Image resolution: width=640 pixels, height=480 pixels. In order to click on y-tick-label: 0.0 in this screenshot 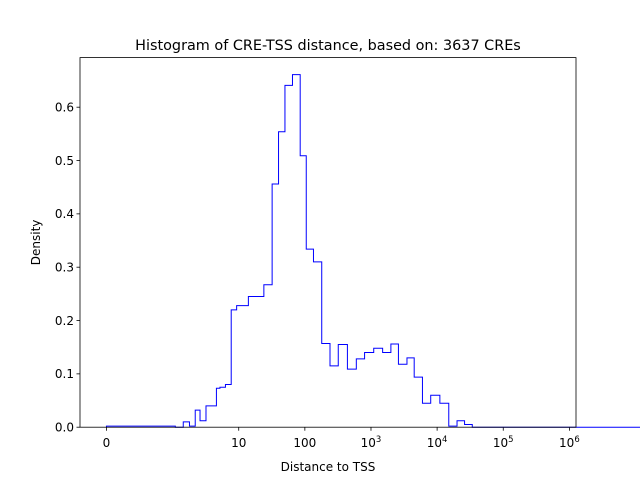, I will do `click(64, 428)`.